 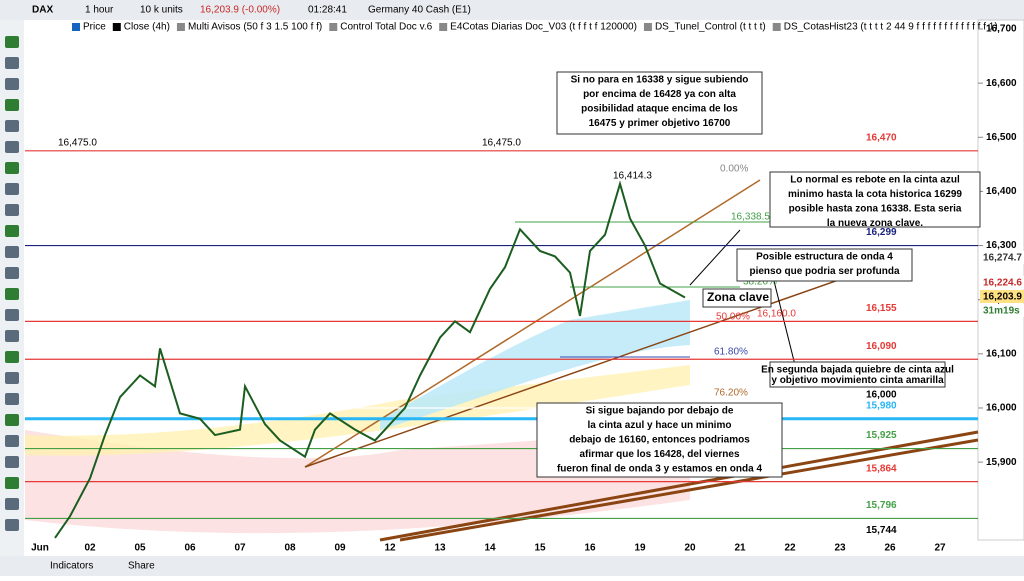 I want to click on y-tick-label: 15,900, so click(x=1001, y=462).